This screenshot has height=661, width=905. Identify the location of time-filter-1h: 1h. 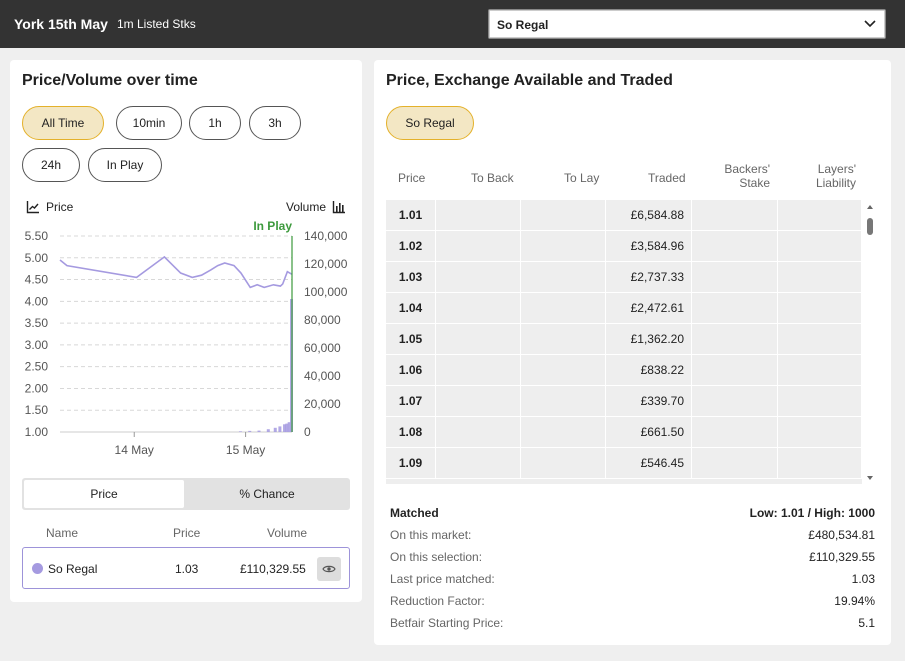
(215, 123).